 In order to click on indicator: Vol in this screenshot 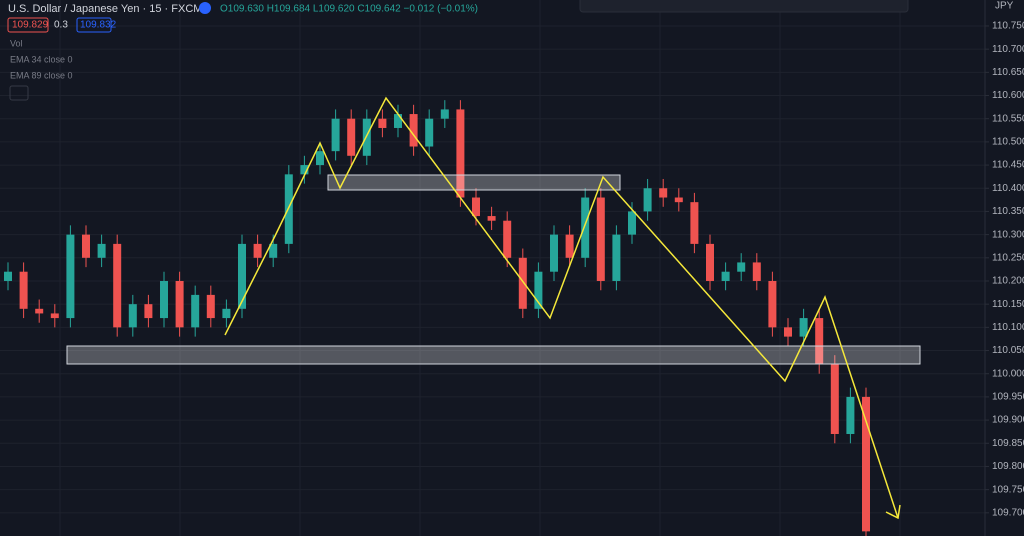, I will do `click(16, 43)`.